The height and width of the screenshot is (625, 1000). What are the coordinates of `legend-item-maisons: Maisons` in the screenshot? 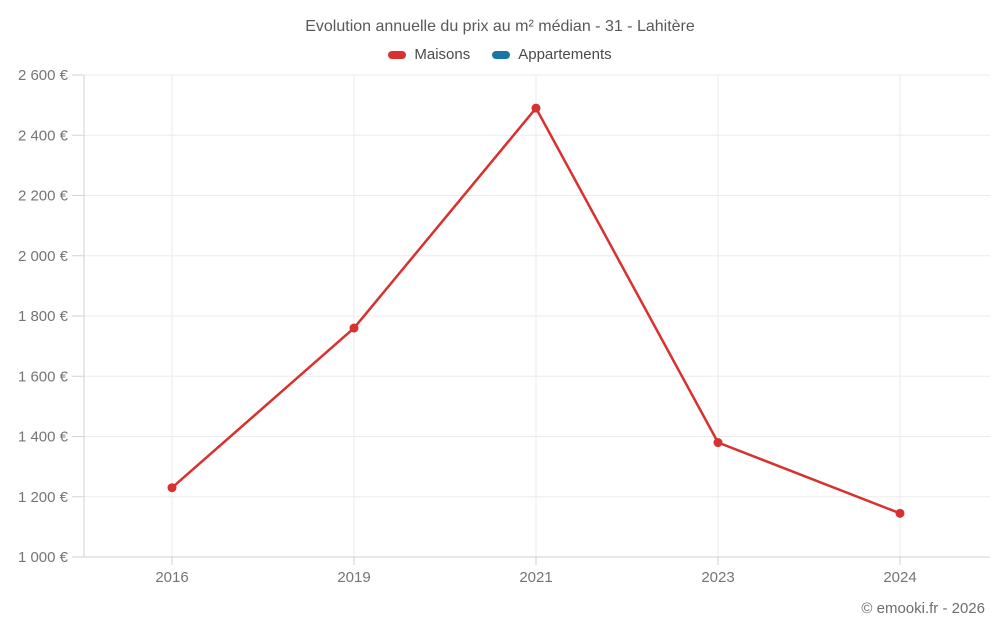 It's located at (429, 54).